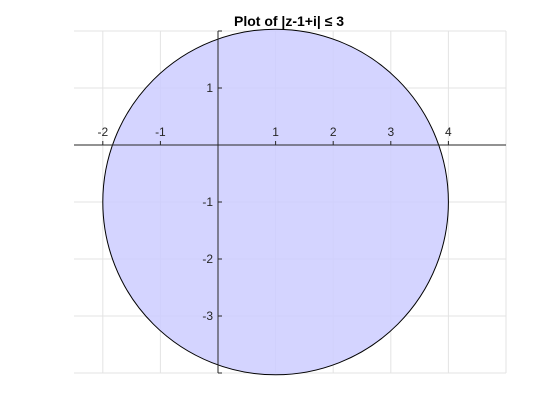 The image size is (560, 420). Describe the element at coordinates (207, 202) in the screenshot. I see `y-tick-label: -1` at that location.